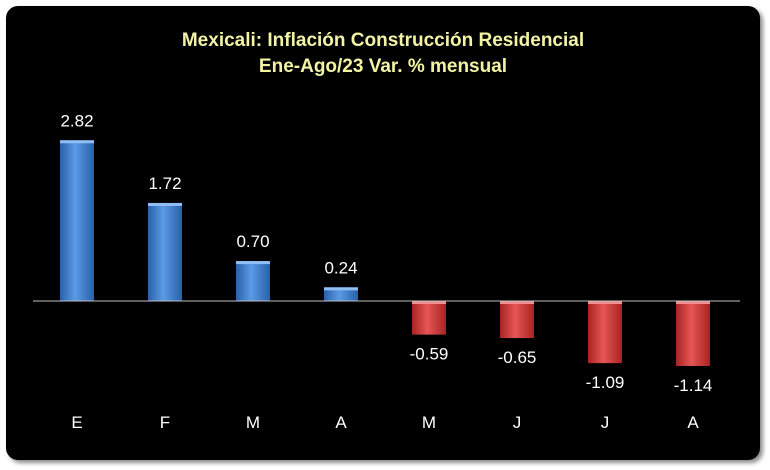 The image size is (770, 470). What do you see at coordinates (340, 267) in the screenshot?
I see `data-label-4: 0.24` at bounding box center [340, 267].